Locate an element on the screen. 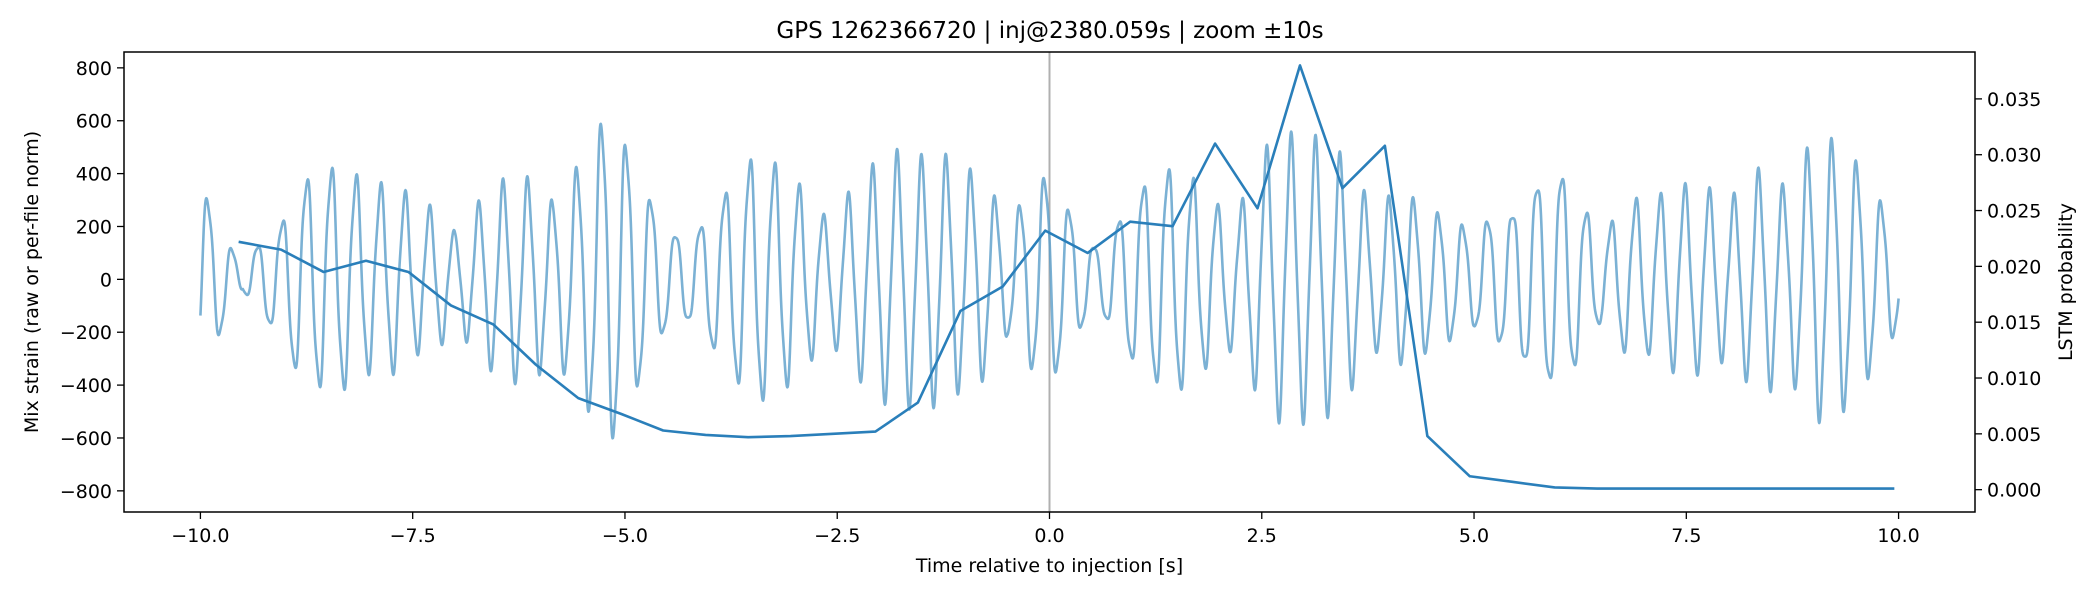  x-tick-label: 0.0 is located at coordinates (1049, 536).